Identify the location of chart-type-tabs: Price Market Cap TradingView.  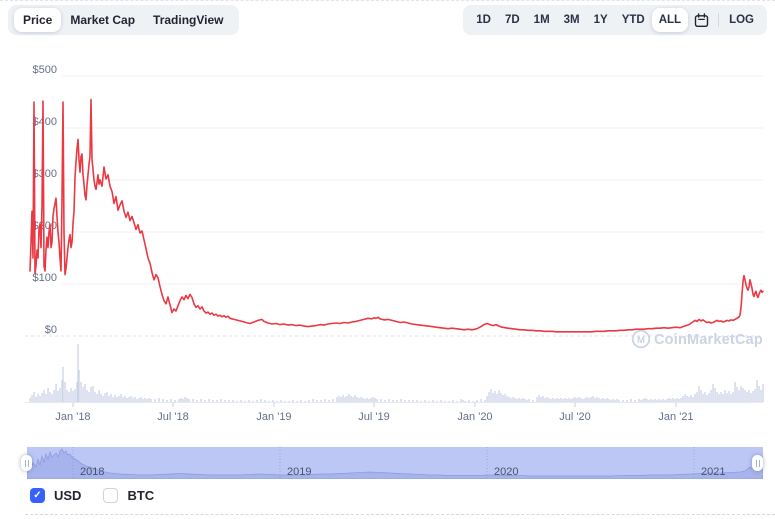
(123, 20).